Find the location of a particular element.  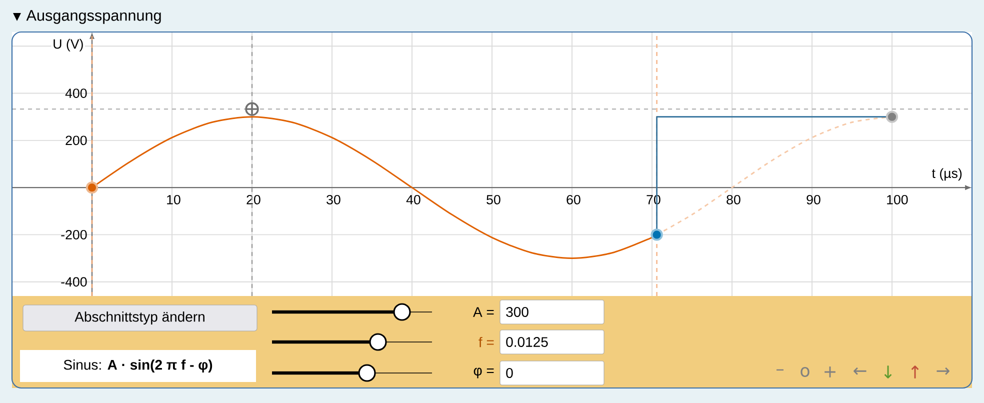

text: A = is located at coordinates (483, 312).